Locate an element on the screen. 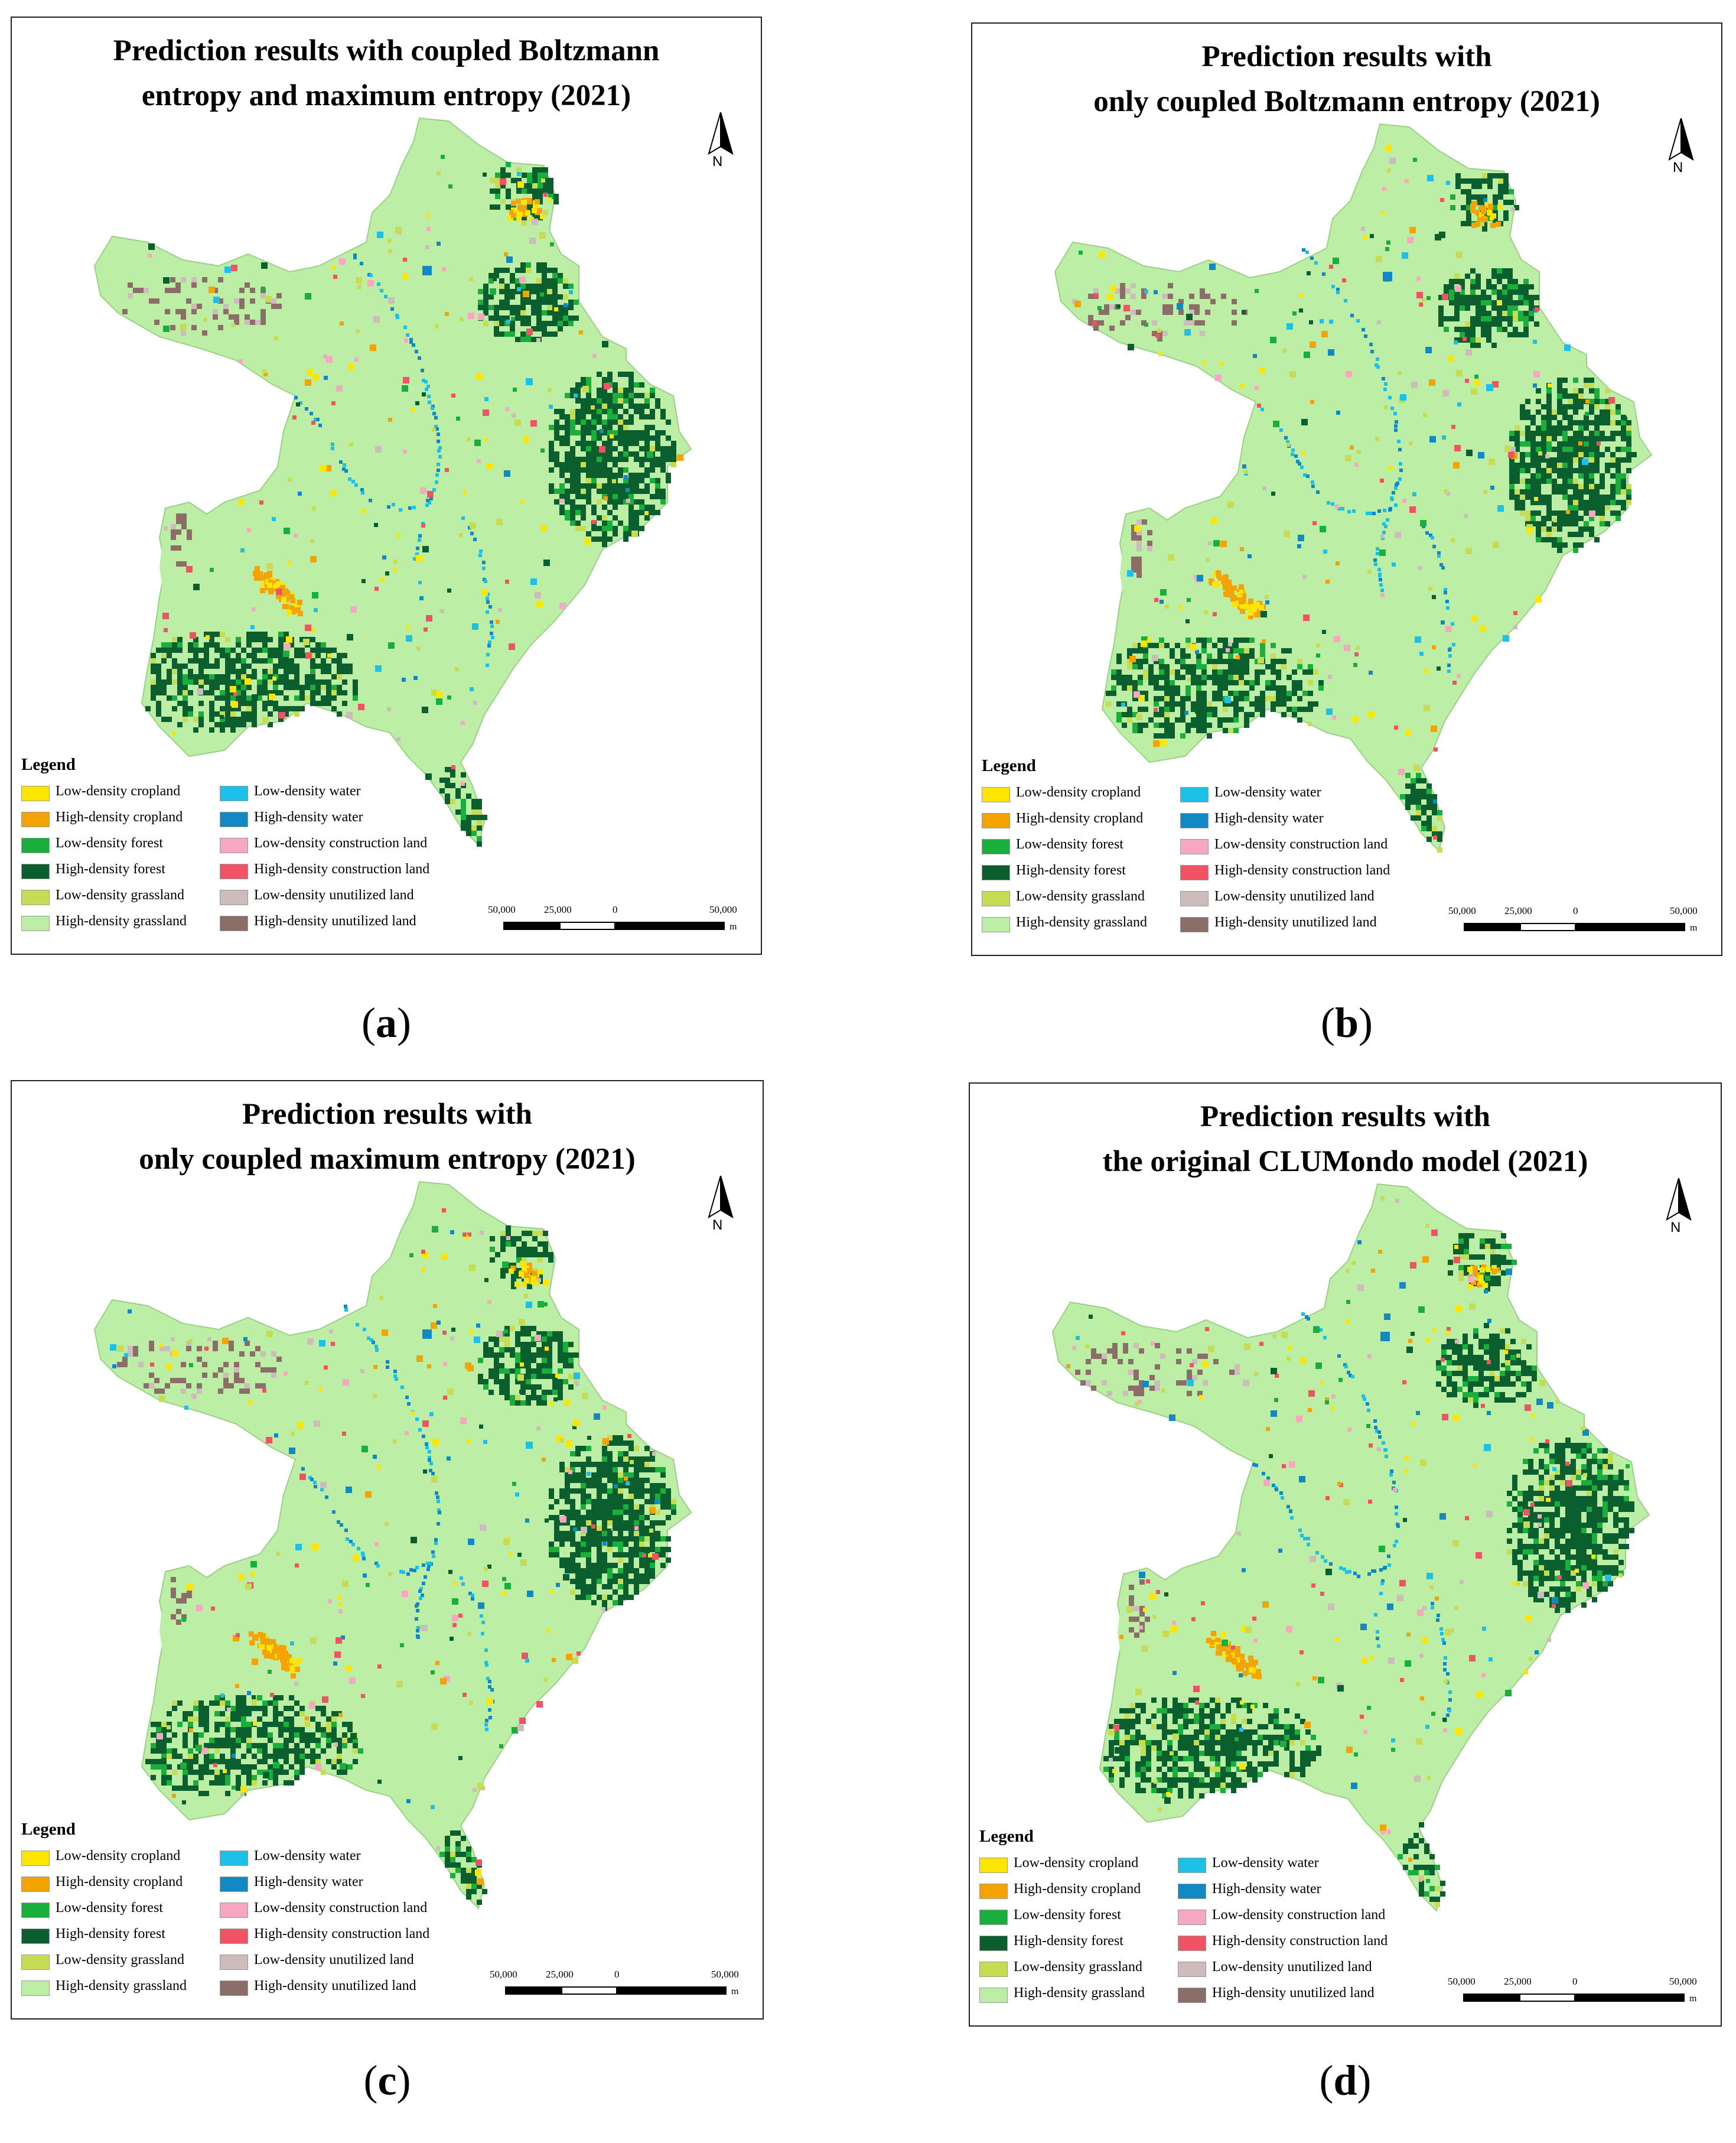  panel-label: (a) is located at coordinates (386, 1022).